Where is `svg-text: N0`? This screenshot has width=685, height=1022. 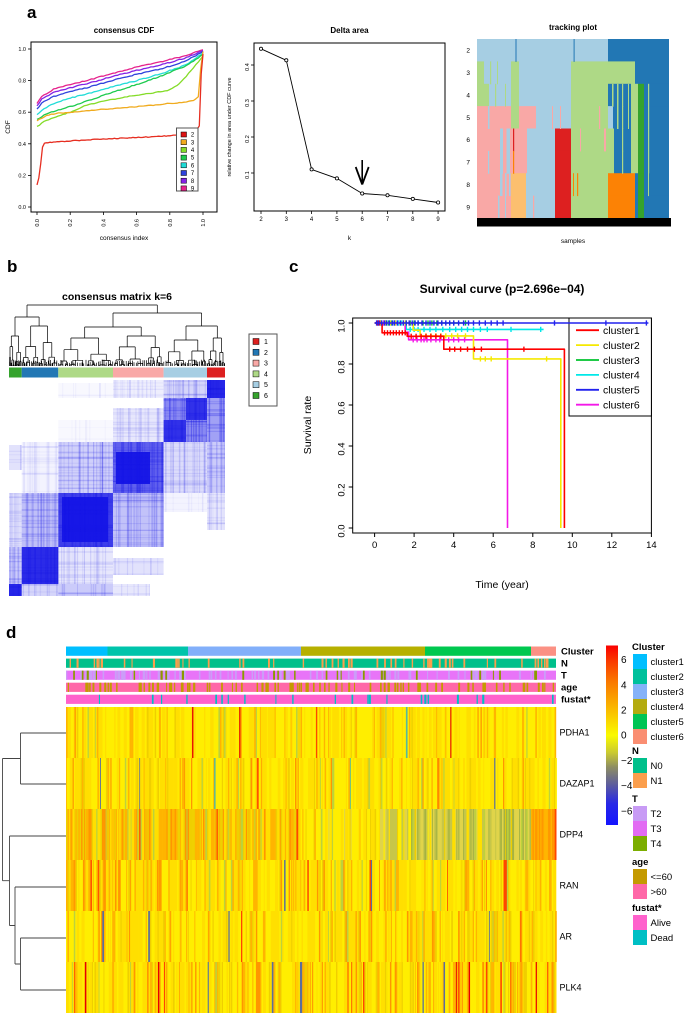 svg-text: N0 is located at coordinates (657, 766).